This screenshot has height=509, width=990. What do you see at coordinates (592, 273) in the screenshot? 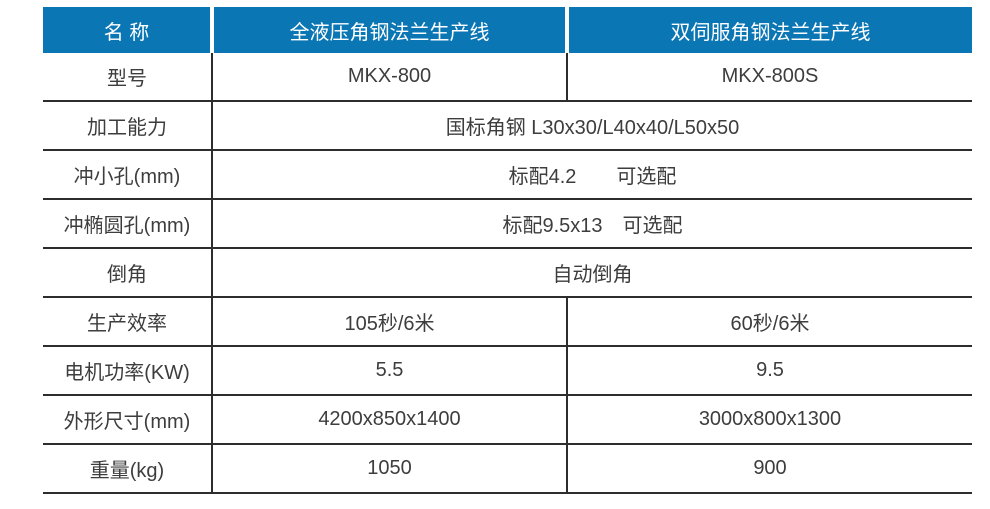
I see `row-value-span: 自动倒角` at bounding box center [592, 273].